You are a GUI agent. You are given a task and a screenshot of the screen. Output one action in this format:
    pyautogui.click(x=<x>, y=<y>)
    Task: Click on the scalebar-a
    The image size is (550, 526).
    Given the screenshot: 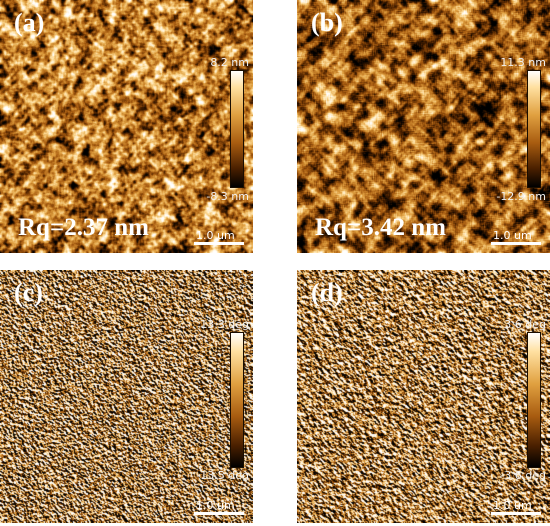 What is the action you would take?
    pyautogui.click(x=219, y=243)
    